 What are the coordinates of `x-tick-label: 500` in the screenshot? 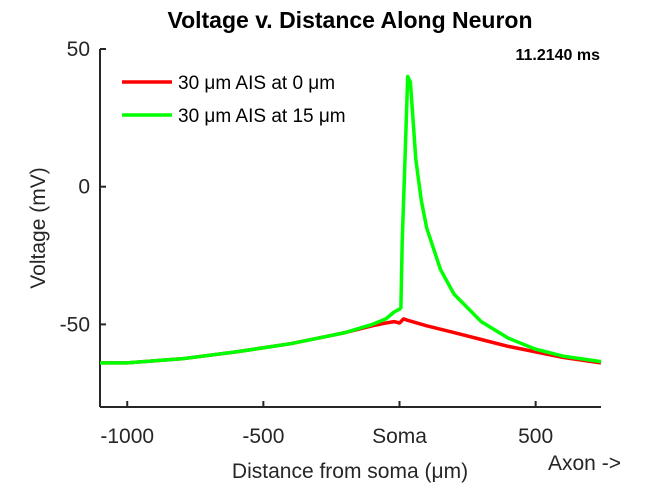 It's located at (535, 436).